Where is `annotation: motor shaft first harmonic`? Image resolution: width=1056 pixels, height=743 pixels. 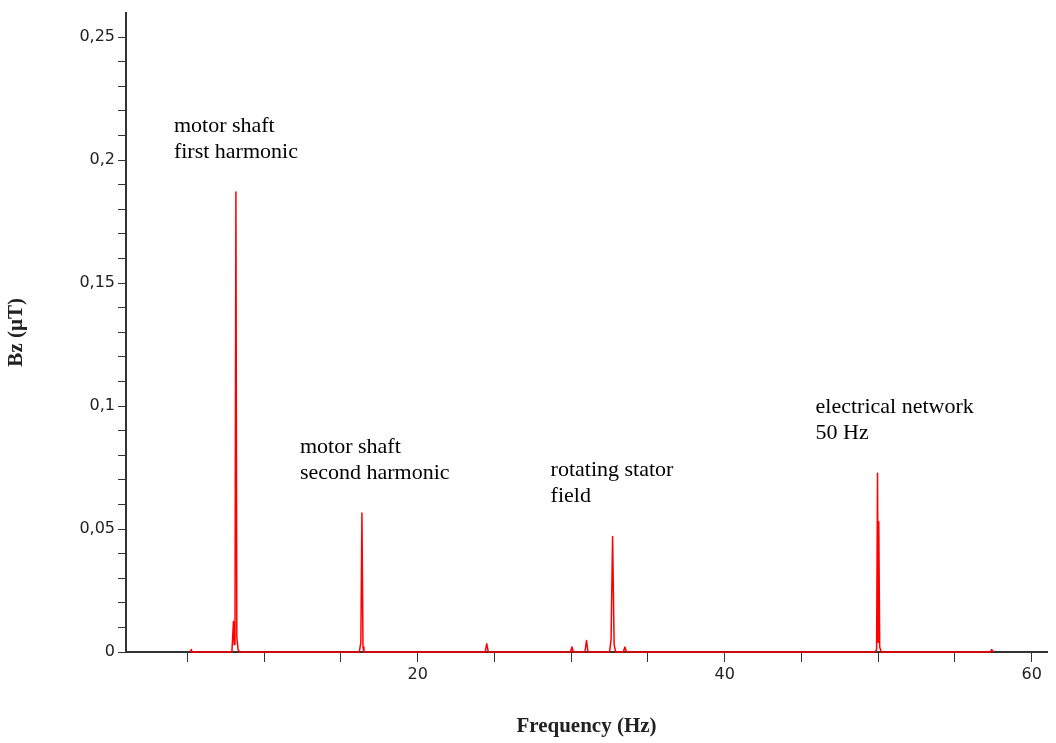 annotation: motor shaft first harmonic is located at coordinates (236, 138).